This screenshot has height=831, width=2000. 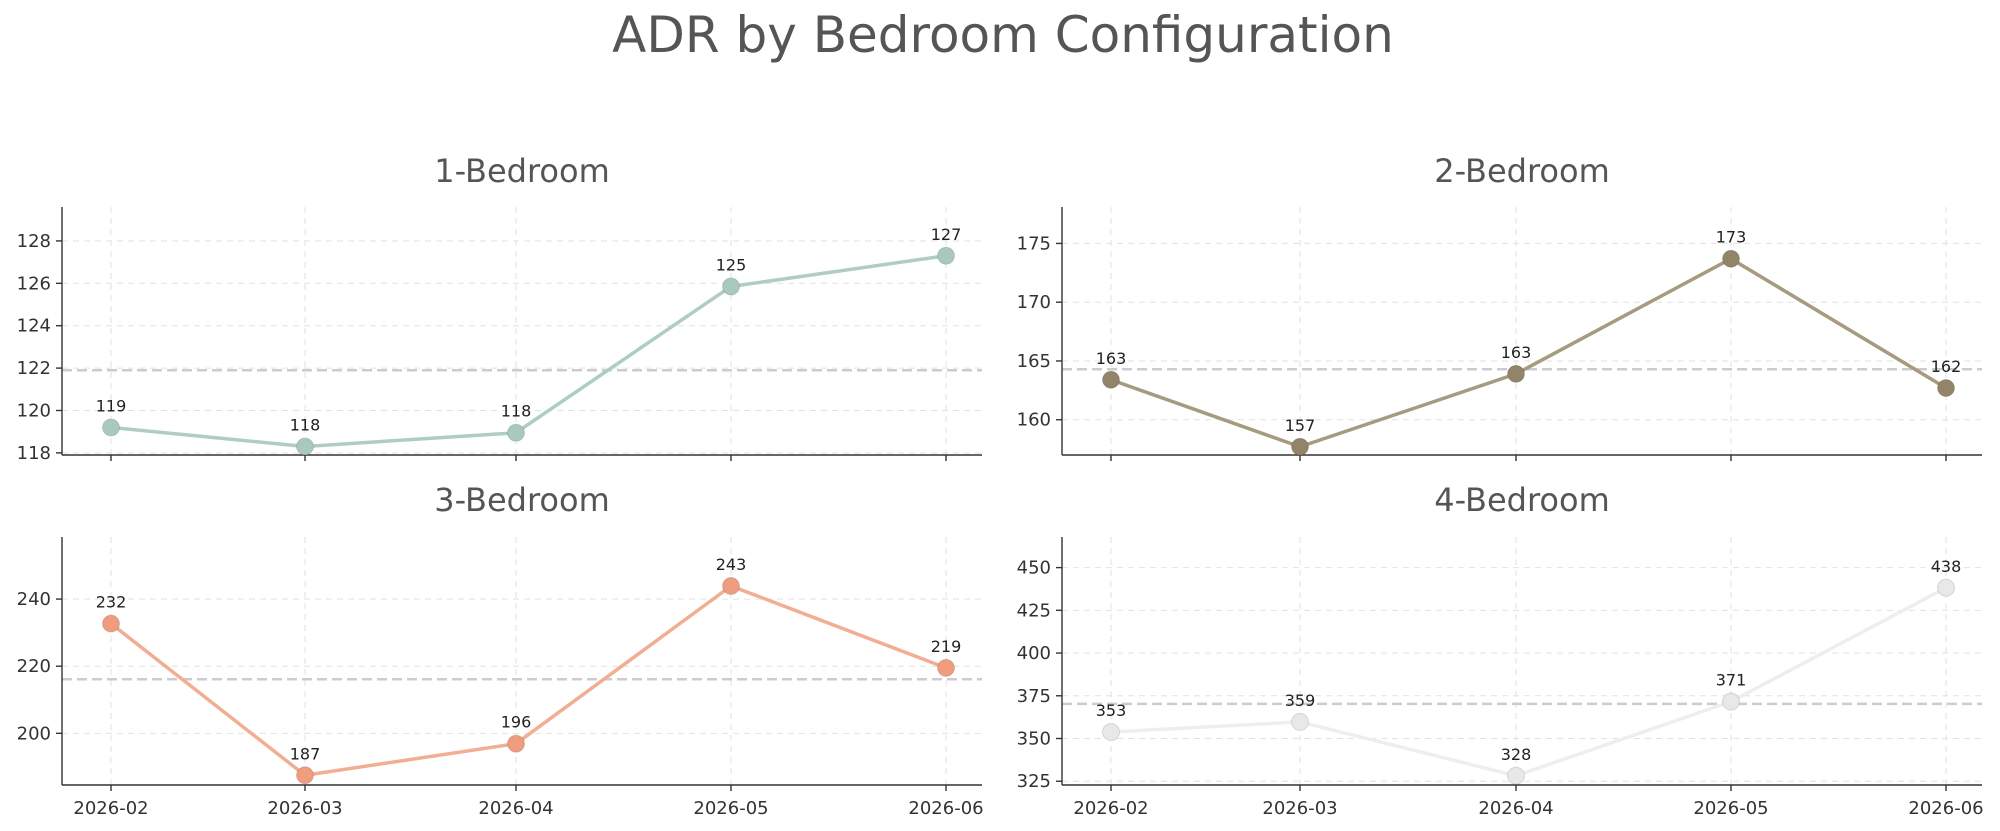 What do you see at coordinates (34, 283) in the screenshot?
I see `y-tick-label: 126` at bounding box center [34, 283].